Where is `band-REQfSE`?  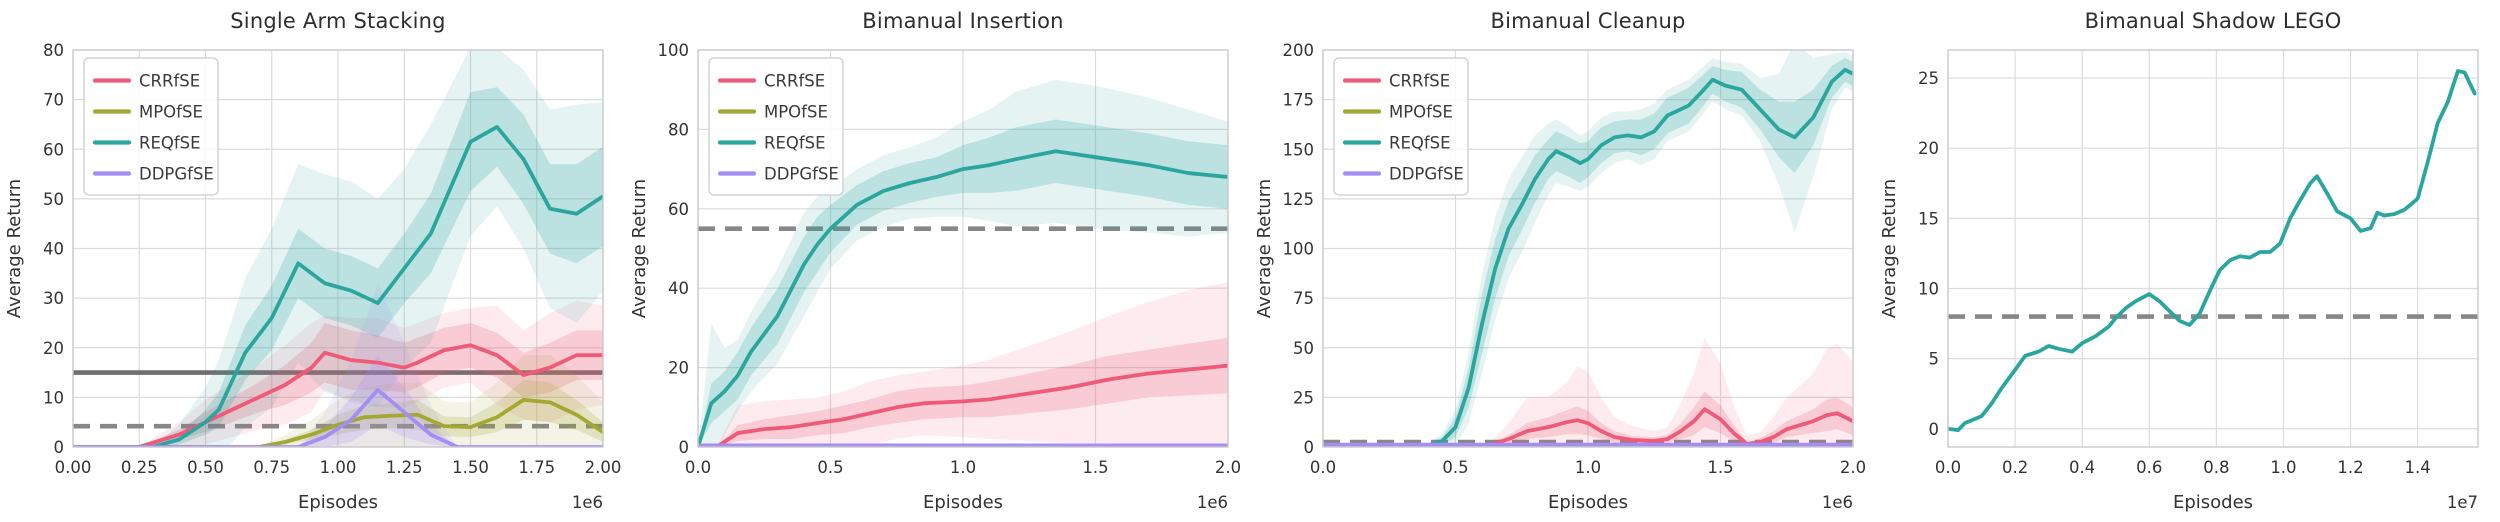
band-REQfSE is located at coordinates (338, 267).